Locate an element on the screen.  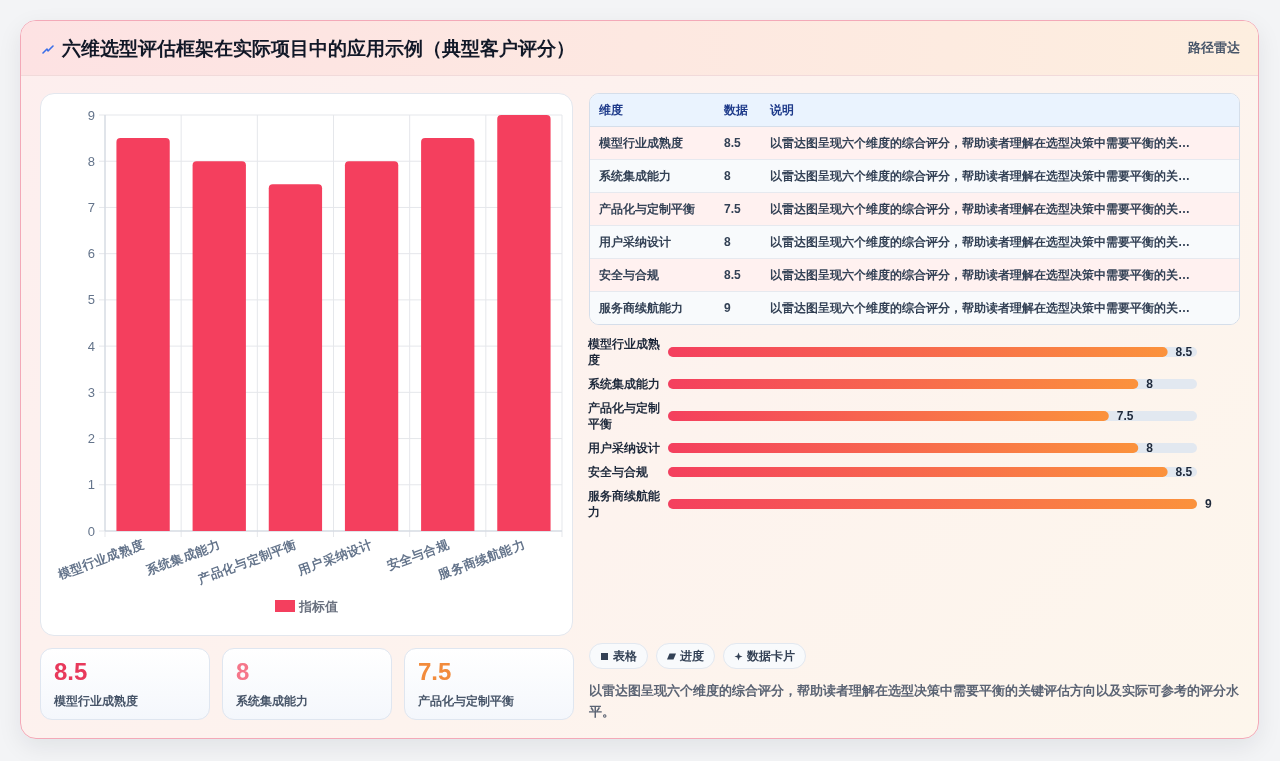
y-tick-label: 1 is located at coordinates (91, 485).